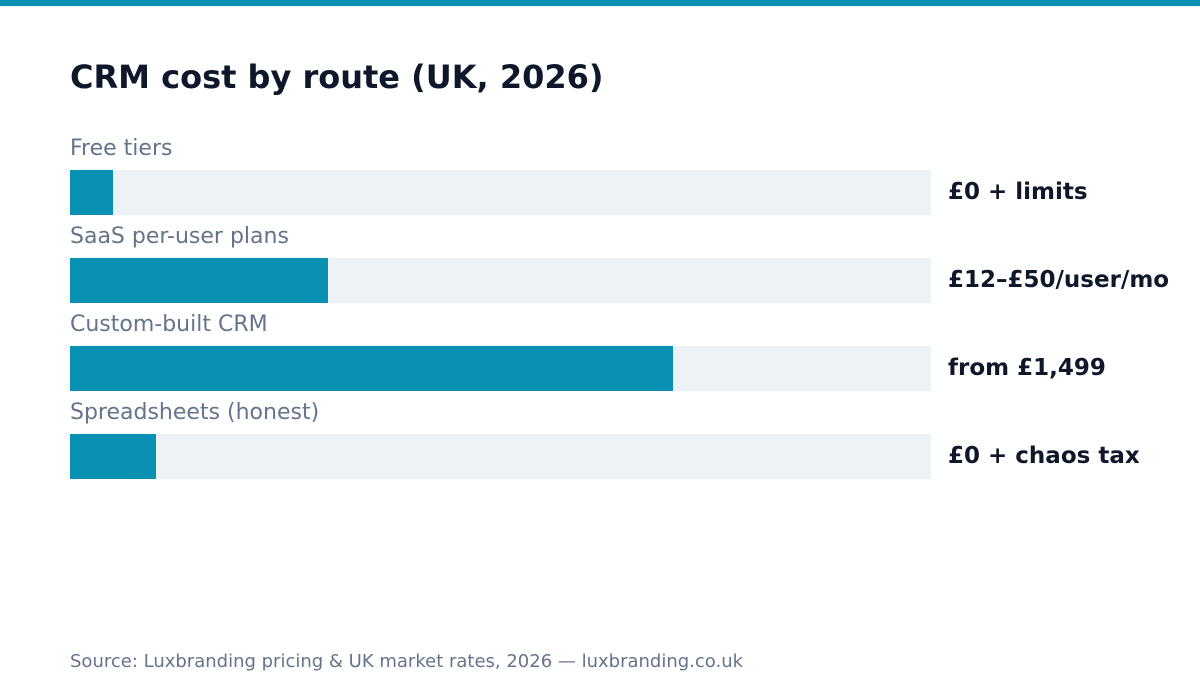  Describe the element at coordinates (1044, 456) in the screenshot. I see `bar-value-label: £0 + chaos tax` at that location.